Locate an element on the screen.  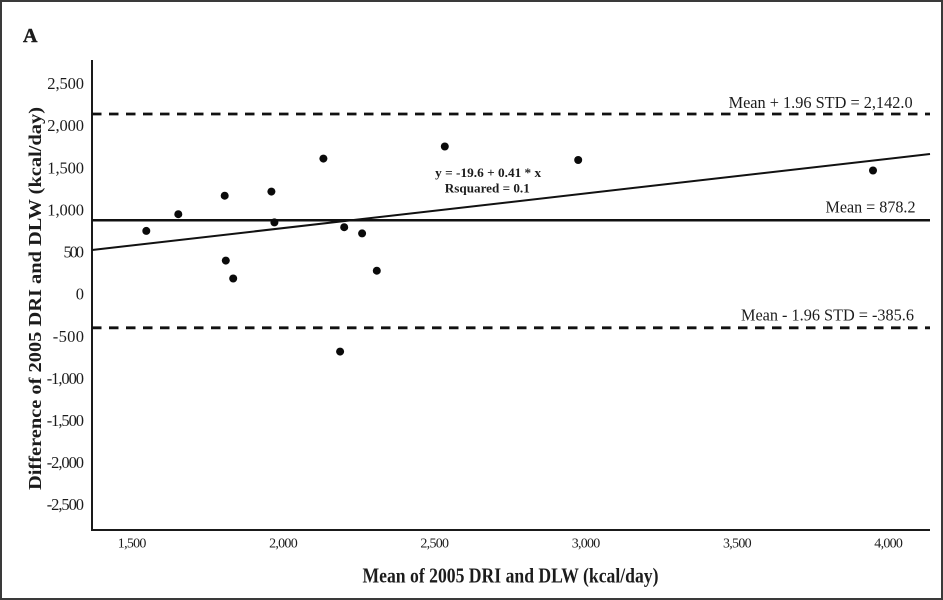
svg-text: -1,000 is located at coordinates (65, 378).